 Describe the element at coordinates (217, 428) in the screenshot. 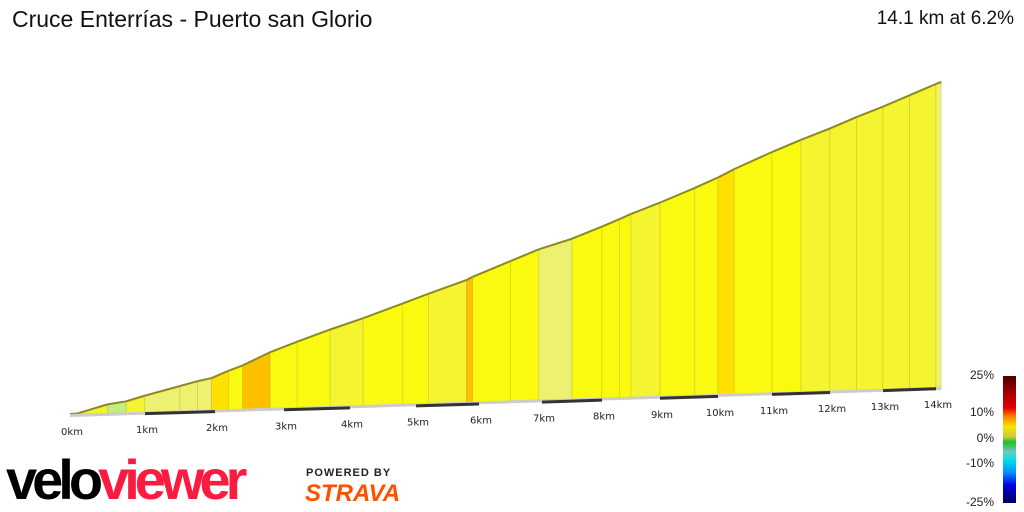

I see `x-tick-label: 2km` at that location.